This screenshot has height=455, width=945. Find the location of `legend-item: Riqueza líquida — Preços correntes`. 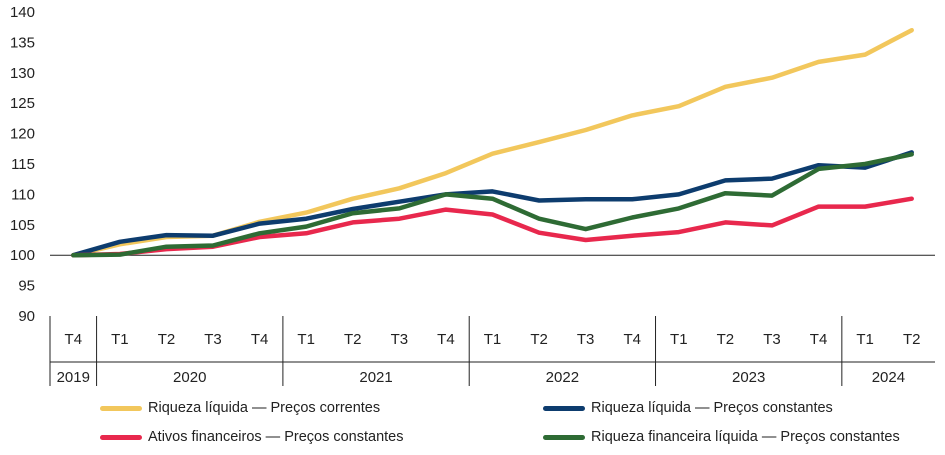

legend-item: Riqueza líquida — Preços correntes is located at coordinates (240, 408).